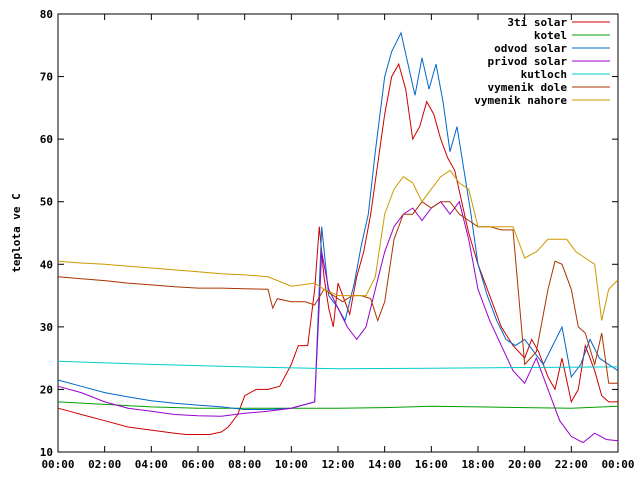 This screenshot has height=480, width=640. What do you see at coordinates (46, 139) in the screenshot?
I see `y-tick-label: 60` at bounding box center [46, 139].